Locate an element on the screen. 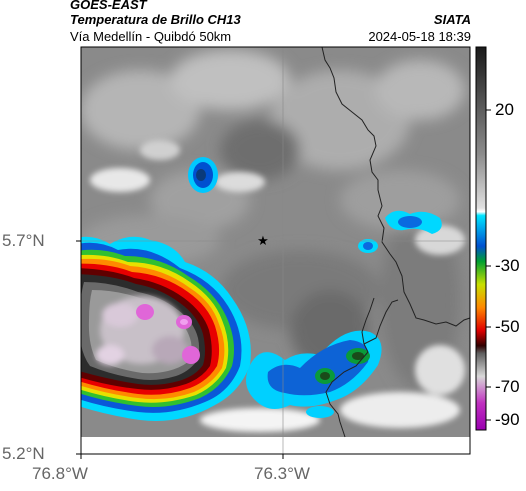 The height and width of the screenshot is (491, 526). colorbar is located at coordinates (481, 238).